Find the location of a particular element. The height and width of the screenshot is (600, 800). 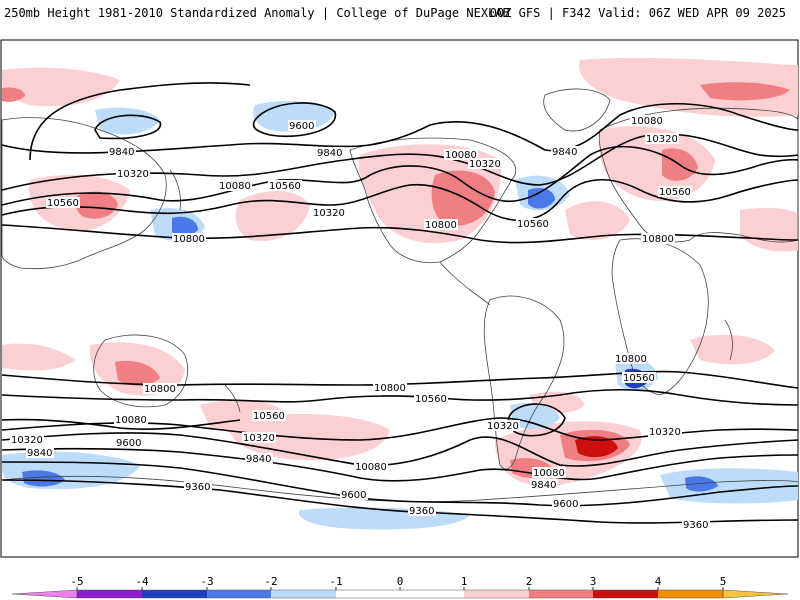

colorbar-segment-n3 is located at coordinates (239, 594).